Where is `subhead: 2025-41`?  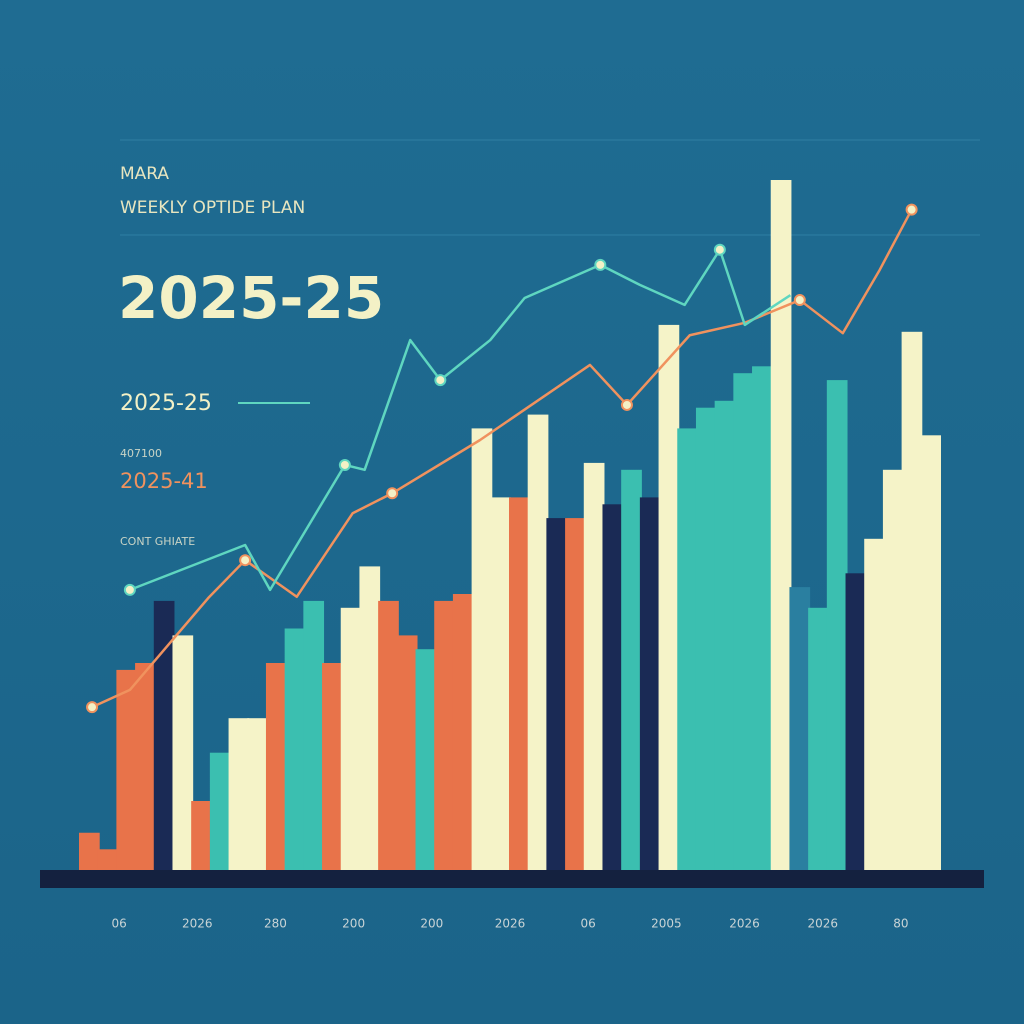
subhead: 2025-41 is located at coordinates (164, 481).